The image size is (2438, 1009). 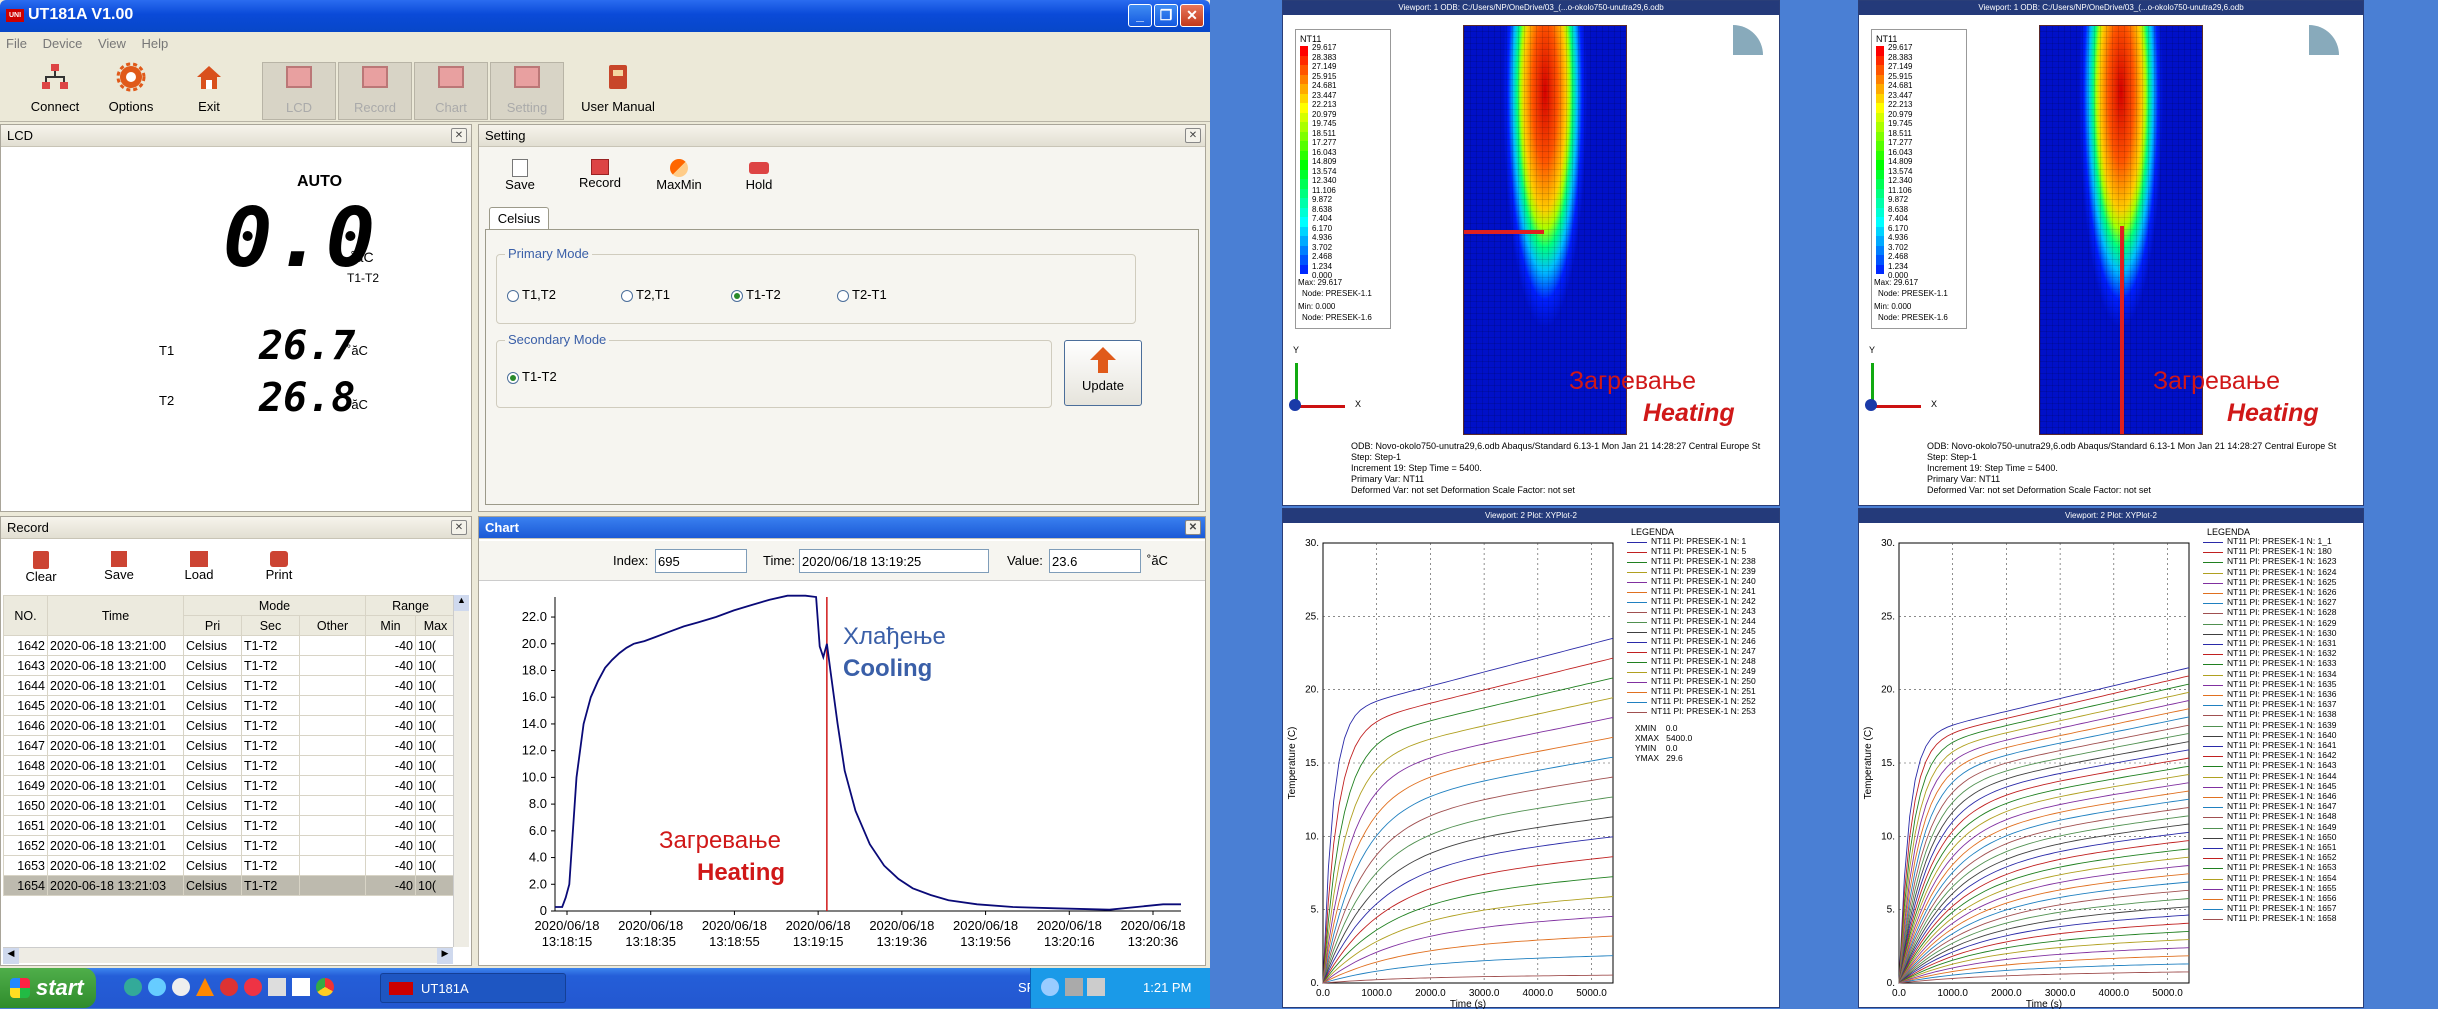 What do you see at coordinates (531, 294) in the screenshot?
I see `primary-opt-t1t2: T1,T2` at bounding box center [531, 294].